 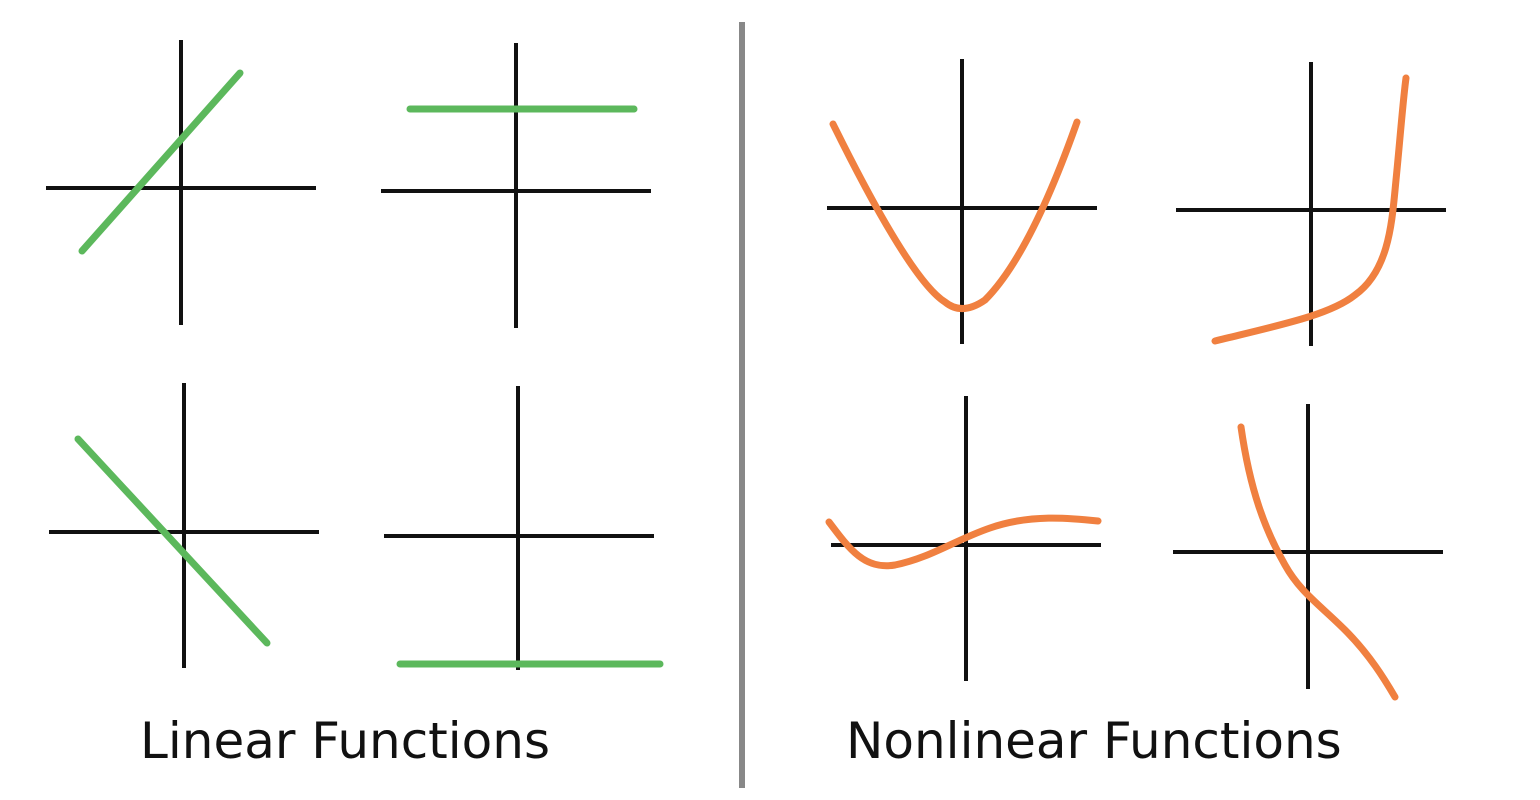 I want to click on decreasing-curve, so click(x=1318, y=562).